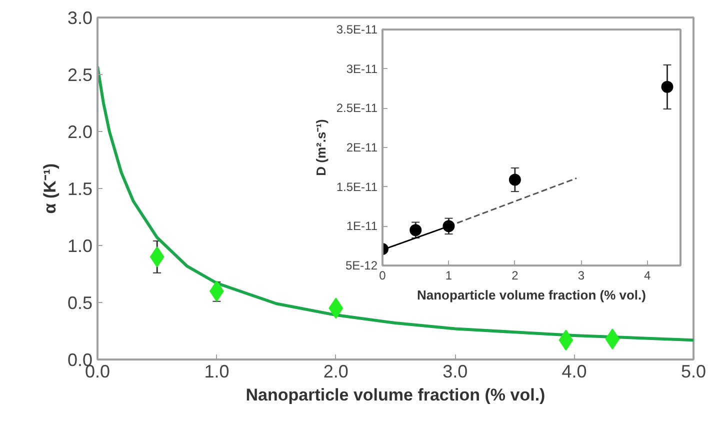 The height and width of the screenshot is (440, 708). I want to click on x-tick-label: 4.0, so click(574, 372).